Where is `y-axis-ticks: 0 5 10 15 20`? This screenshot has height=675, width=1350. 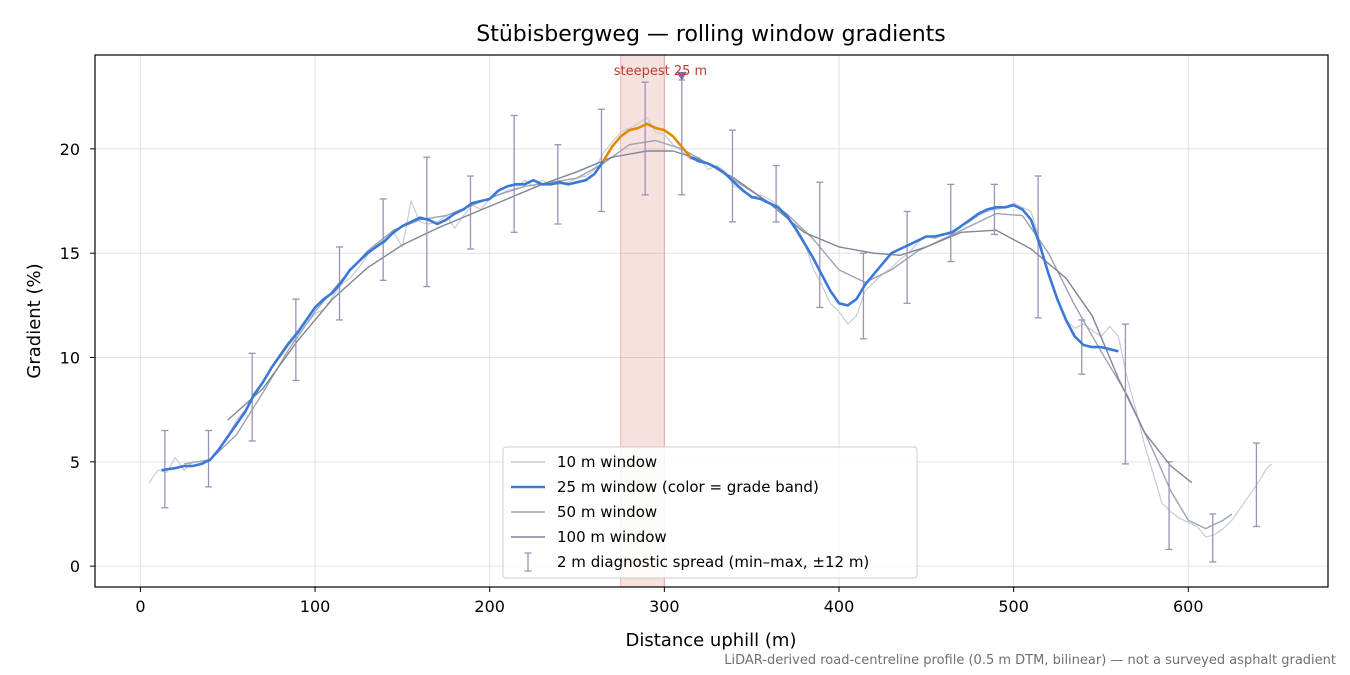 y-axis-ticks: 0 5 10 15 20 is located at coordinates (77, 358).